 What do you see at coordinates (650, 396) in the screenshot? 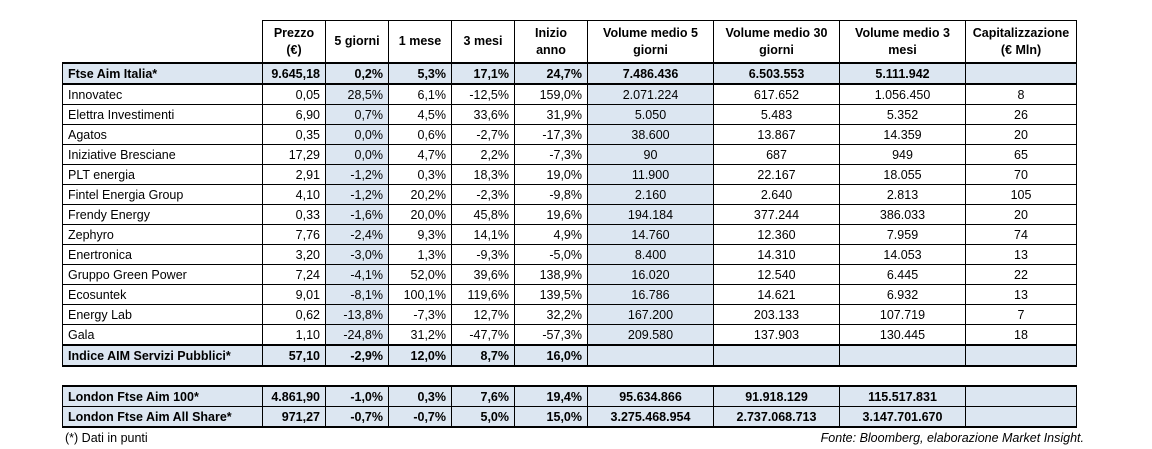
I see `table-cell: 95.634.866` at bounding box center [650, 396].